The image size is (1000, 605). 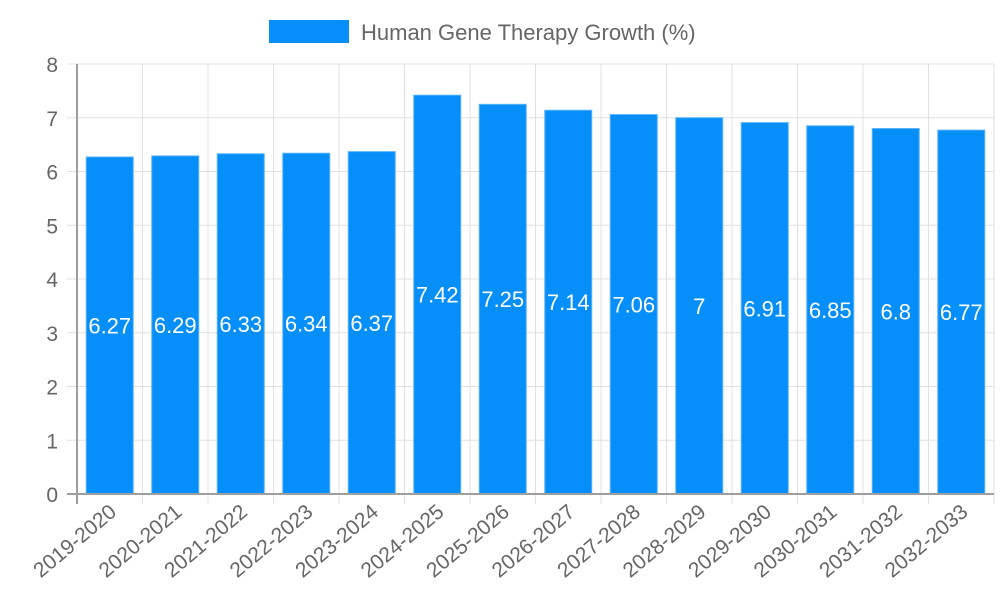 What do you see at coordinates (52, 388) in the screenshot?
I see `y-tick-label: 2` at bounding box center [52, 388].